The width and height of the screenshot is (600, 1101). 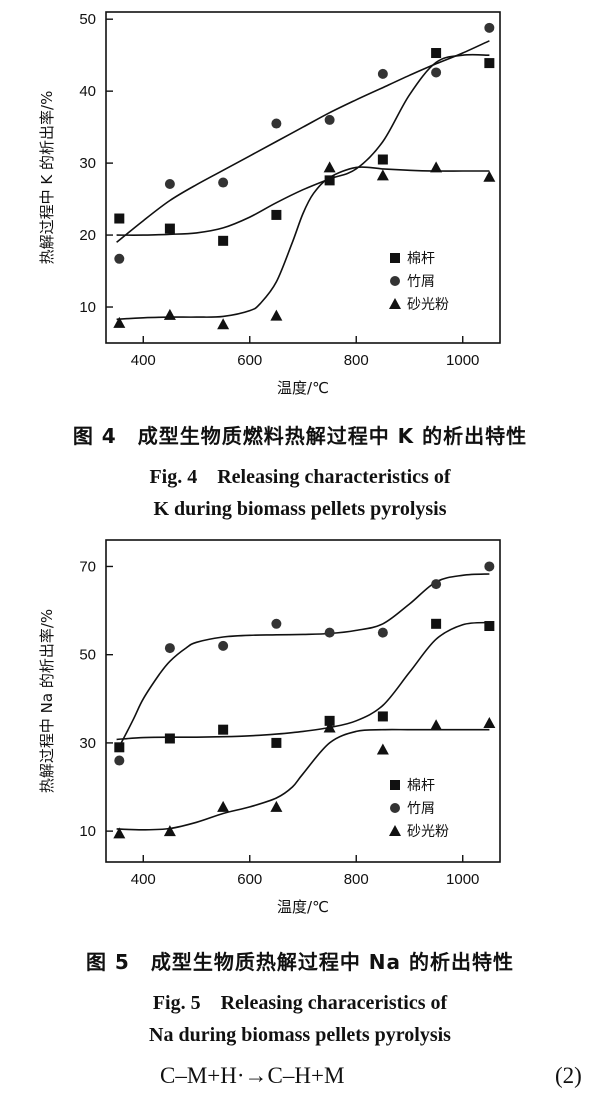 I want to click on figure-5-caption-cn: 图 5 成型生物质热解过程中 Na 的析出特性, so click(x=300, y=962).